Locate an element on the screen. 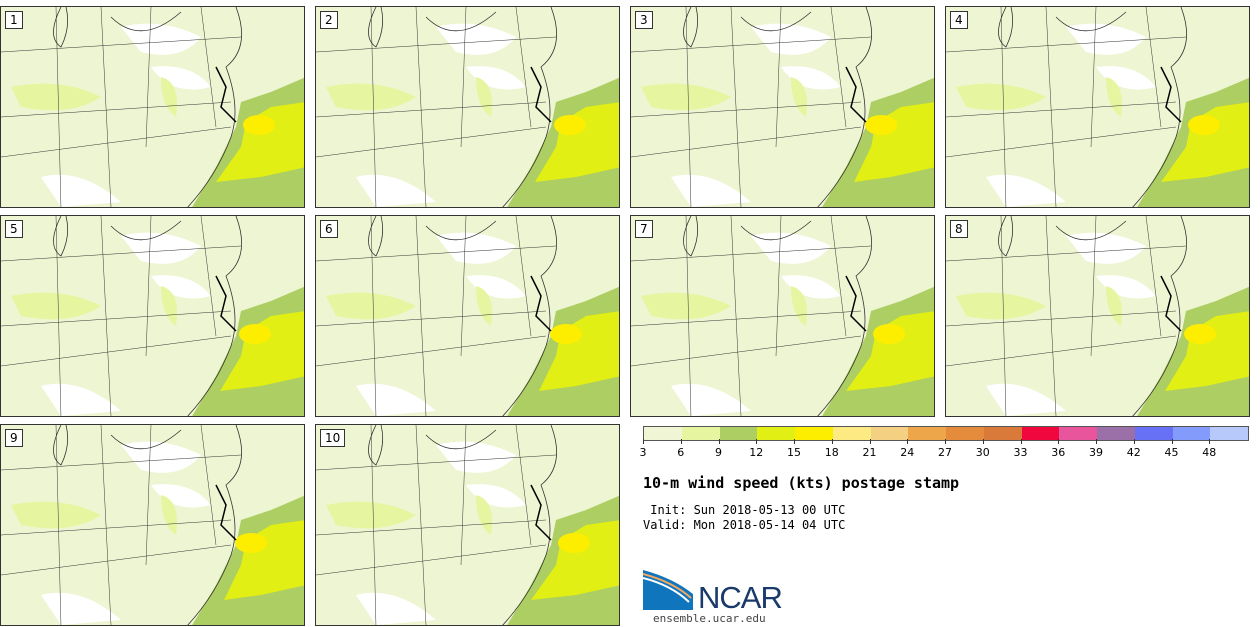  panel-number: 2 is located at coordinates (329, 20).